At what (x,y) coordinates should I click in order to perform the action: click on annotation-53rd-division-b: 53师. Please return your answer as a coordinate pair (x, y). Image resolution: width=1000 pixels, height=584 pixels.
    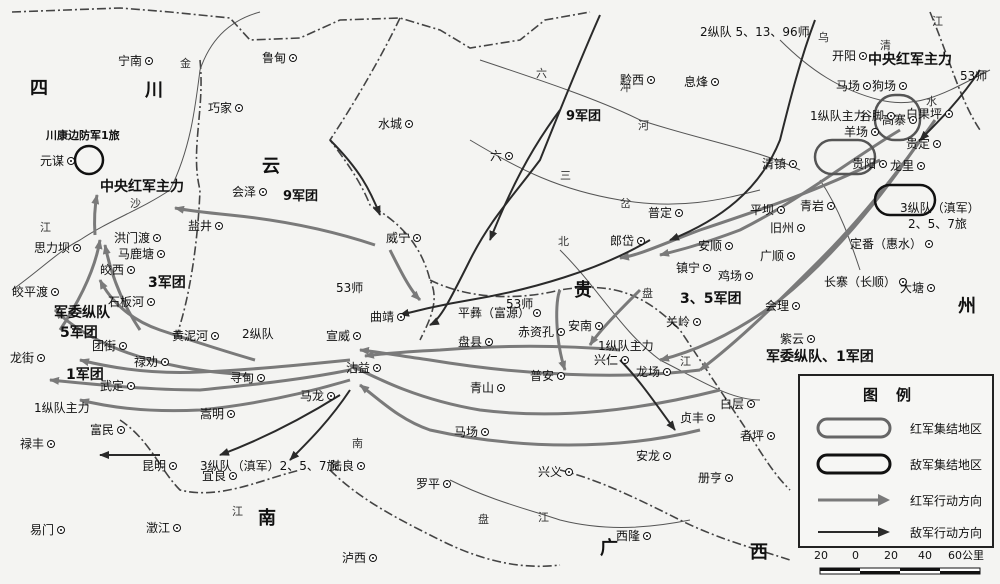
    Looking at the image, I should click on (520, 304).